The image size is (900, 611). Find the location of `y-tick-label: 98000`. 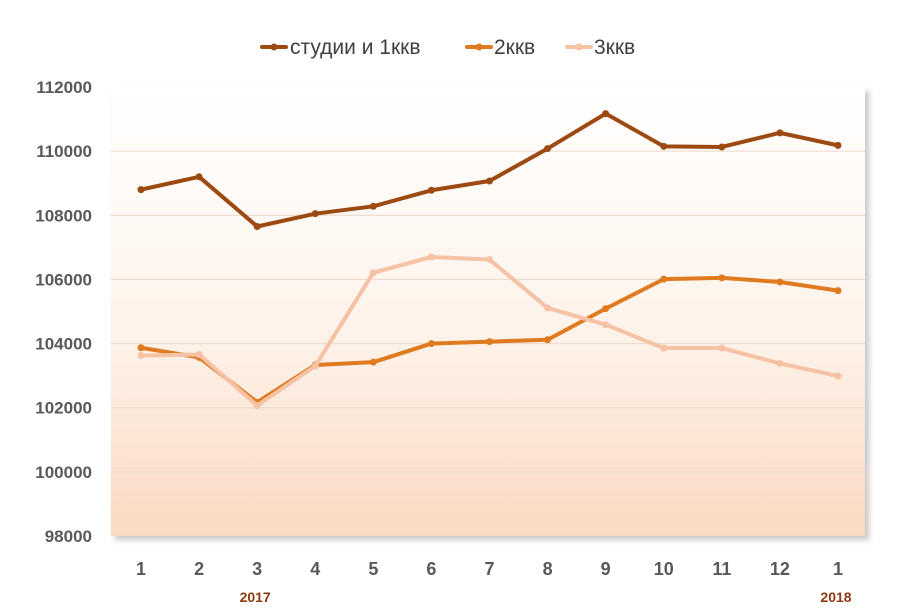

y-tick-label: 98000 is located at coordinates (68, 536).